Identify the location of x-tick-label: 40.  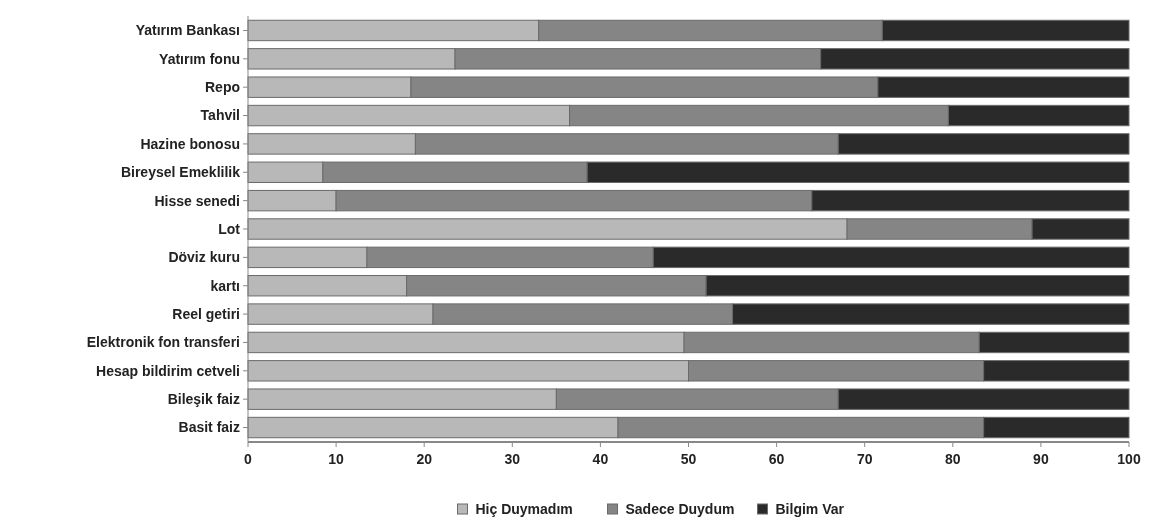
(600, 459).